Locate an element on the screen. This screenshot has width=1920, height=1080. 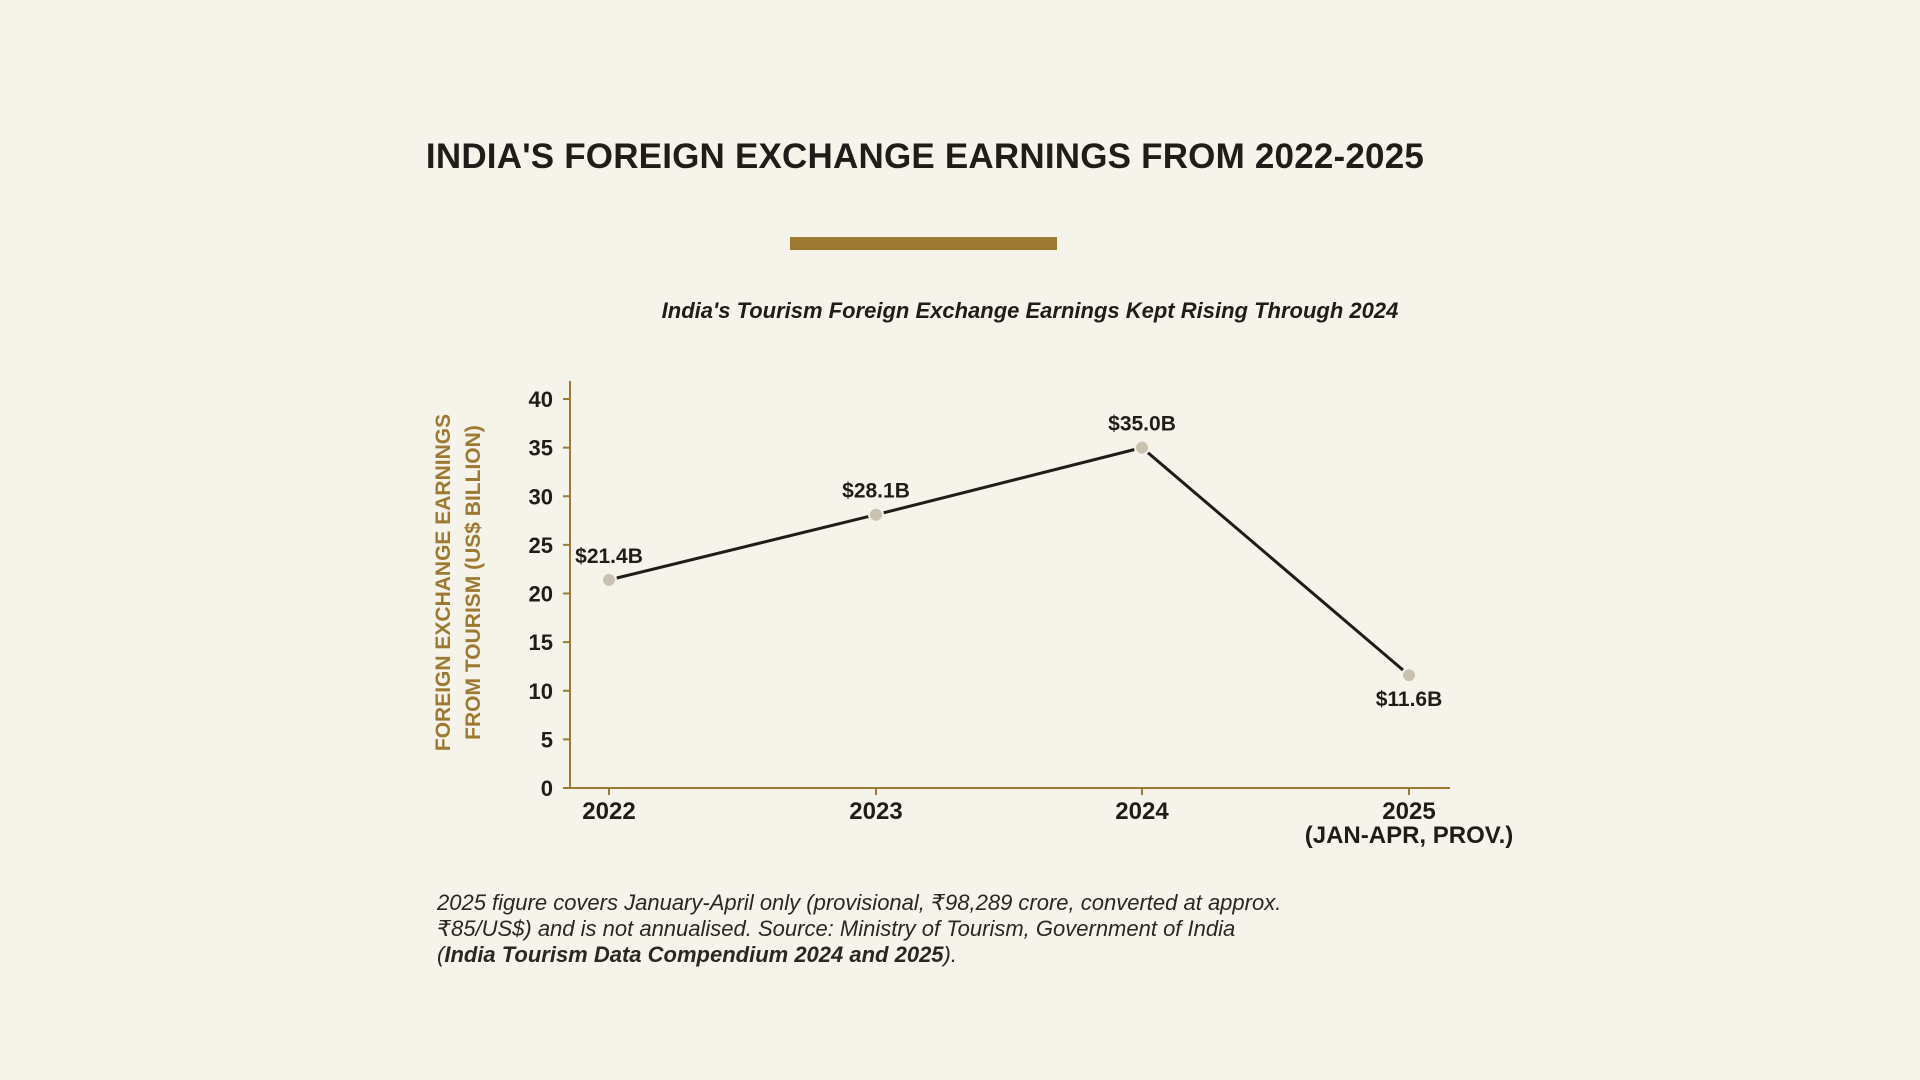
x-tick-label: 2023 is located at coordinates (875, 811).